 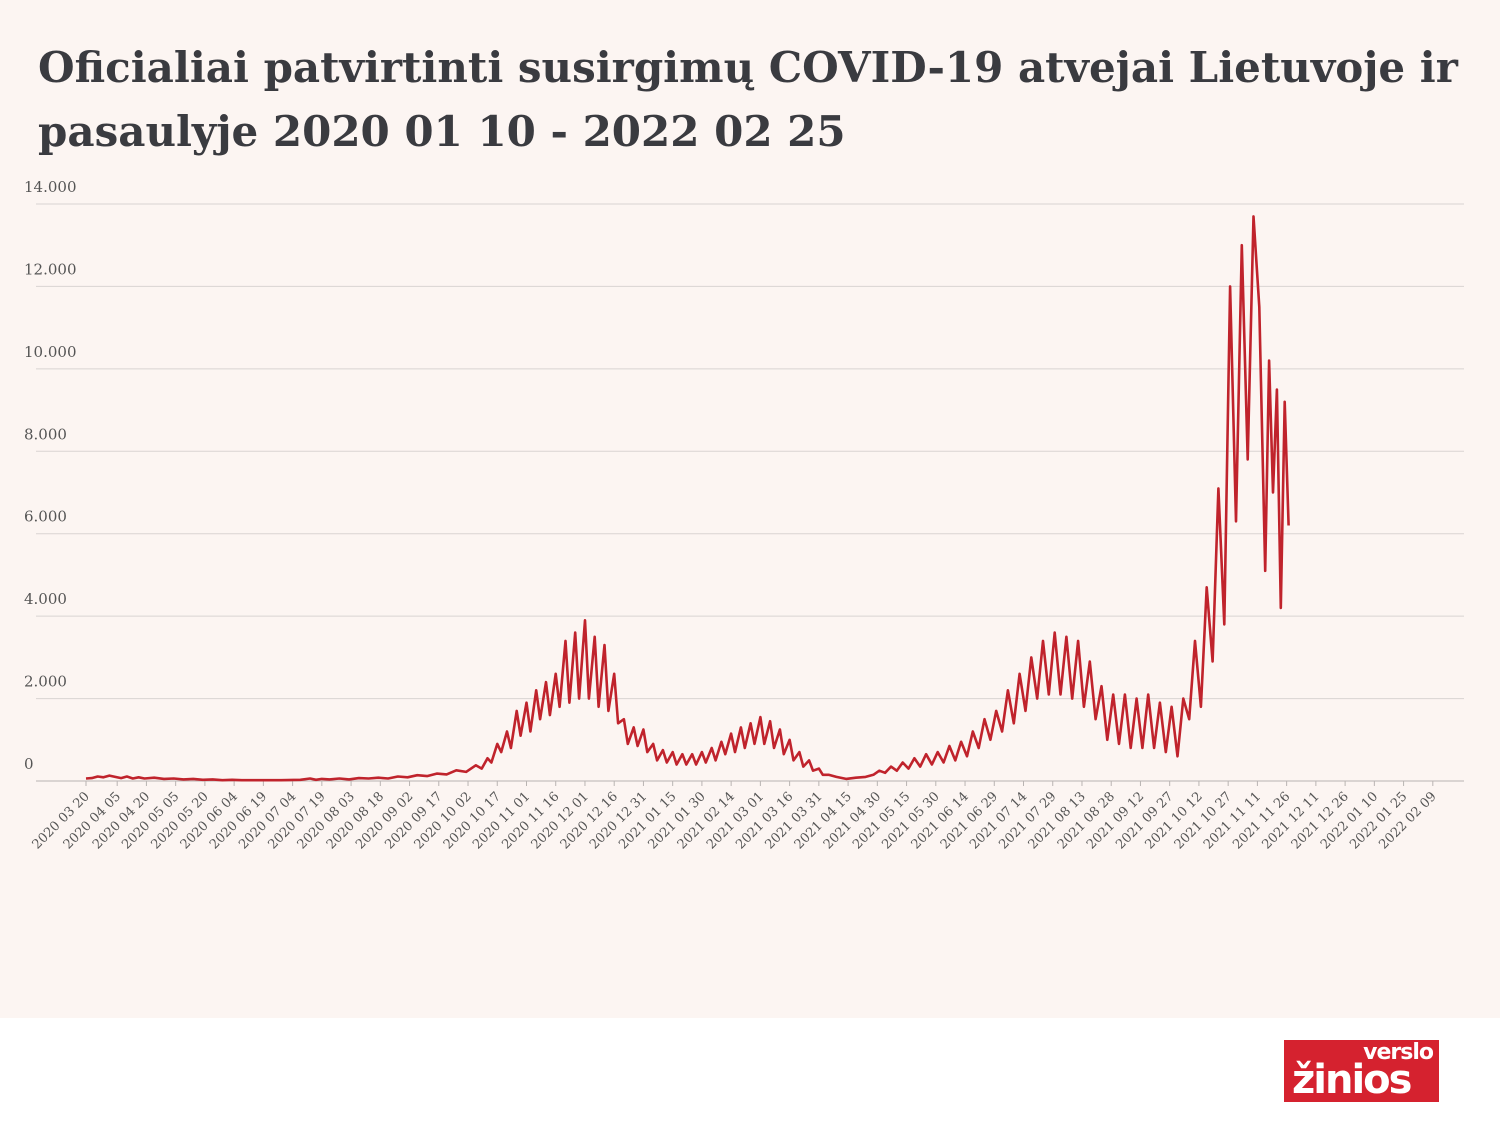 I want to click on y-tick-label: 8.000, so click(x=45, y=434).